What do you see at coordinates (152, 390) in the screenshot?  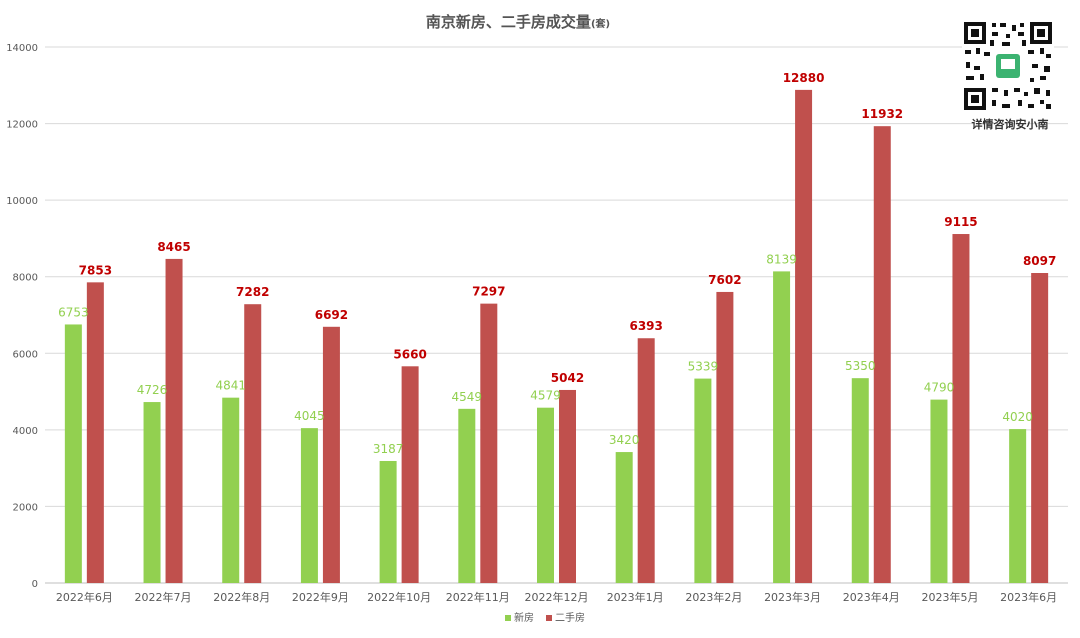 I see `data-label-new-house: 4726` at bounding box center [152, 390].